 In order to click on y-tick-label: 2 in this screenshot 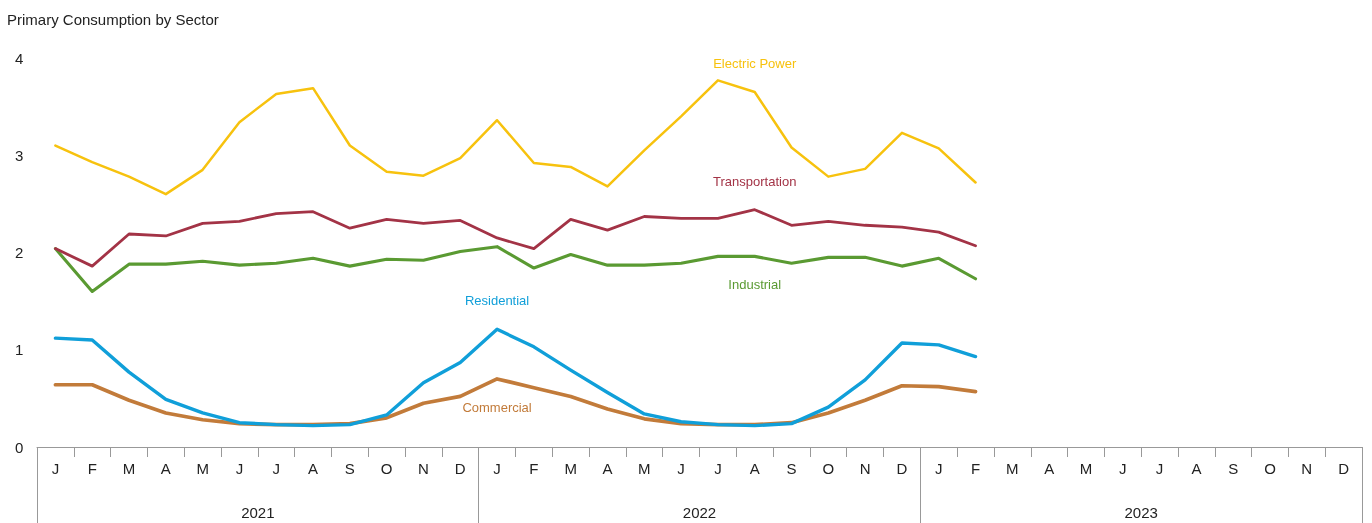, I will do `click(19, 252)`.